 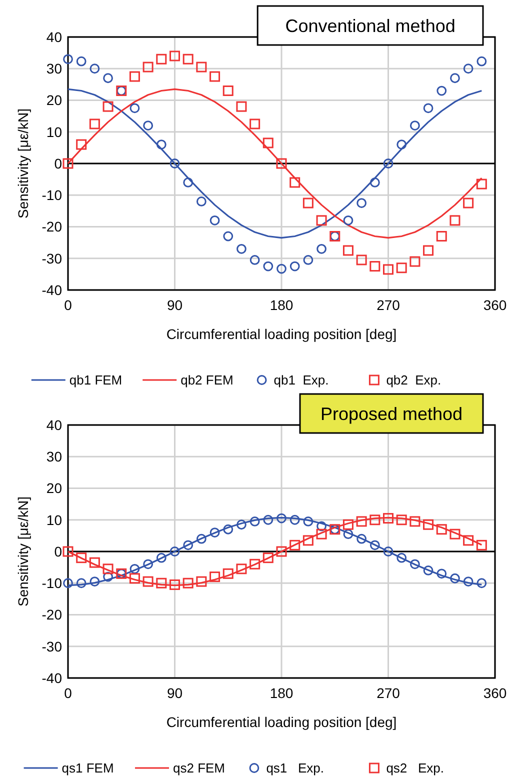 I want to click on legend-label: qb1 Exp., so click(x=301, y=380).